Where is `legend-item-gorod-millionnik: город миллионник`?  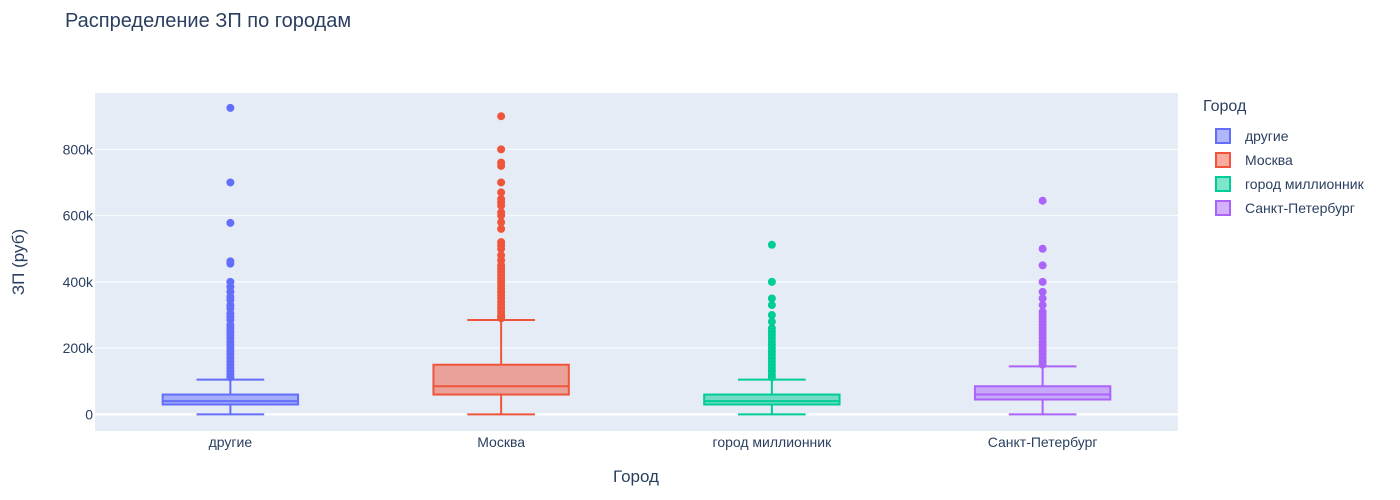
legend-item-gorod-millionnik: город миллионник is located at coordinates (1283, 184).